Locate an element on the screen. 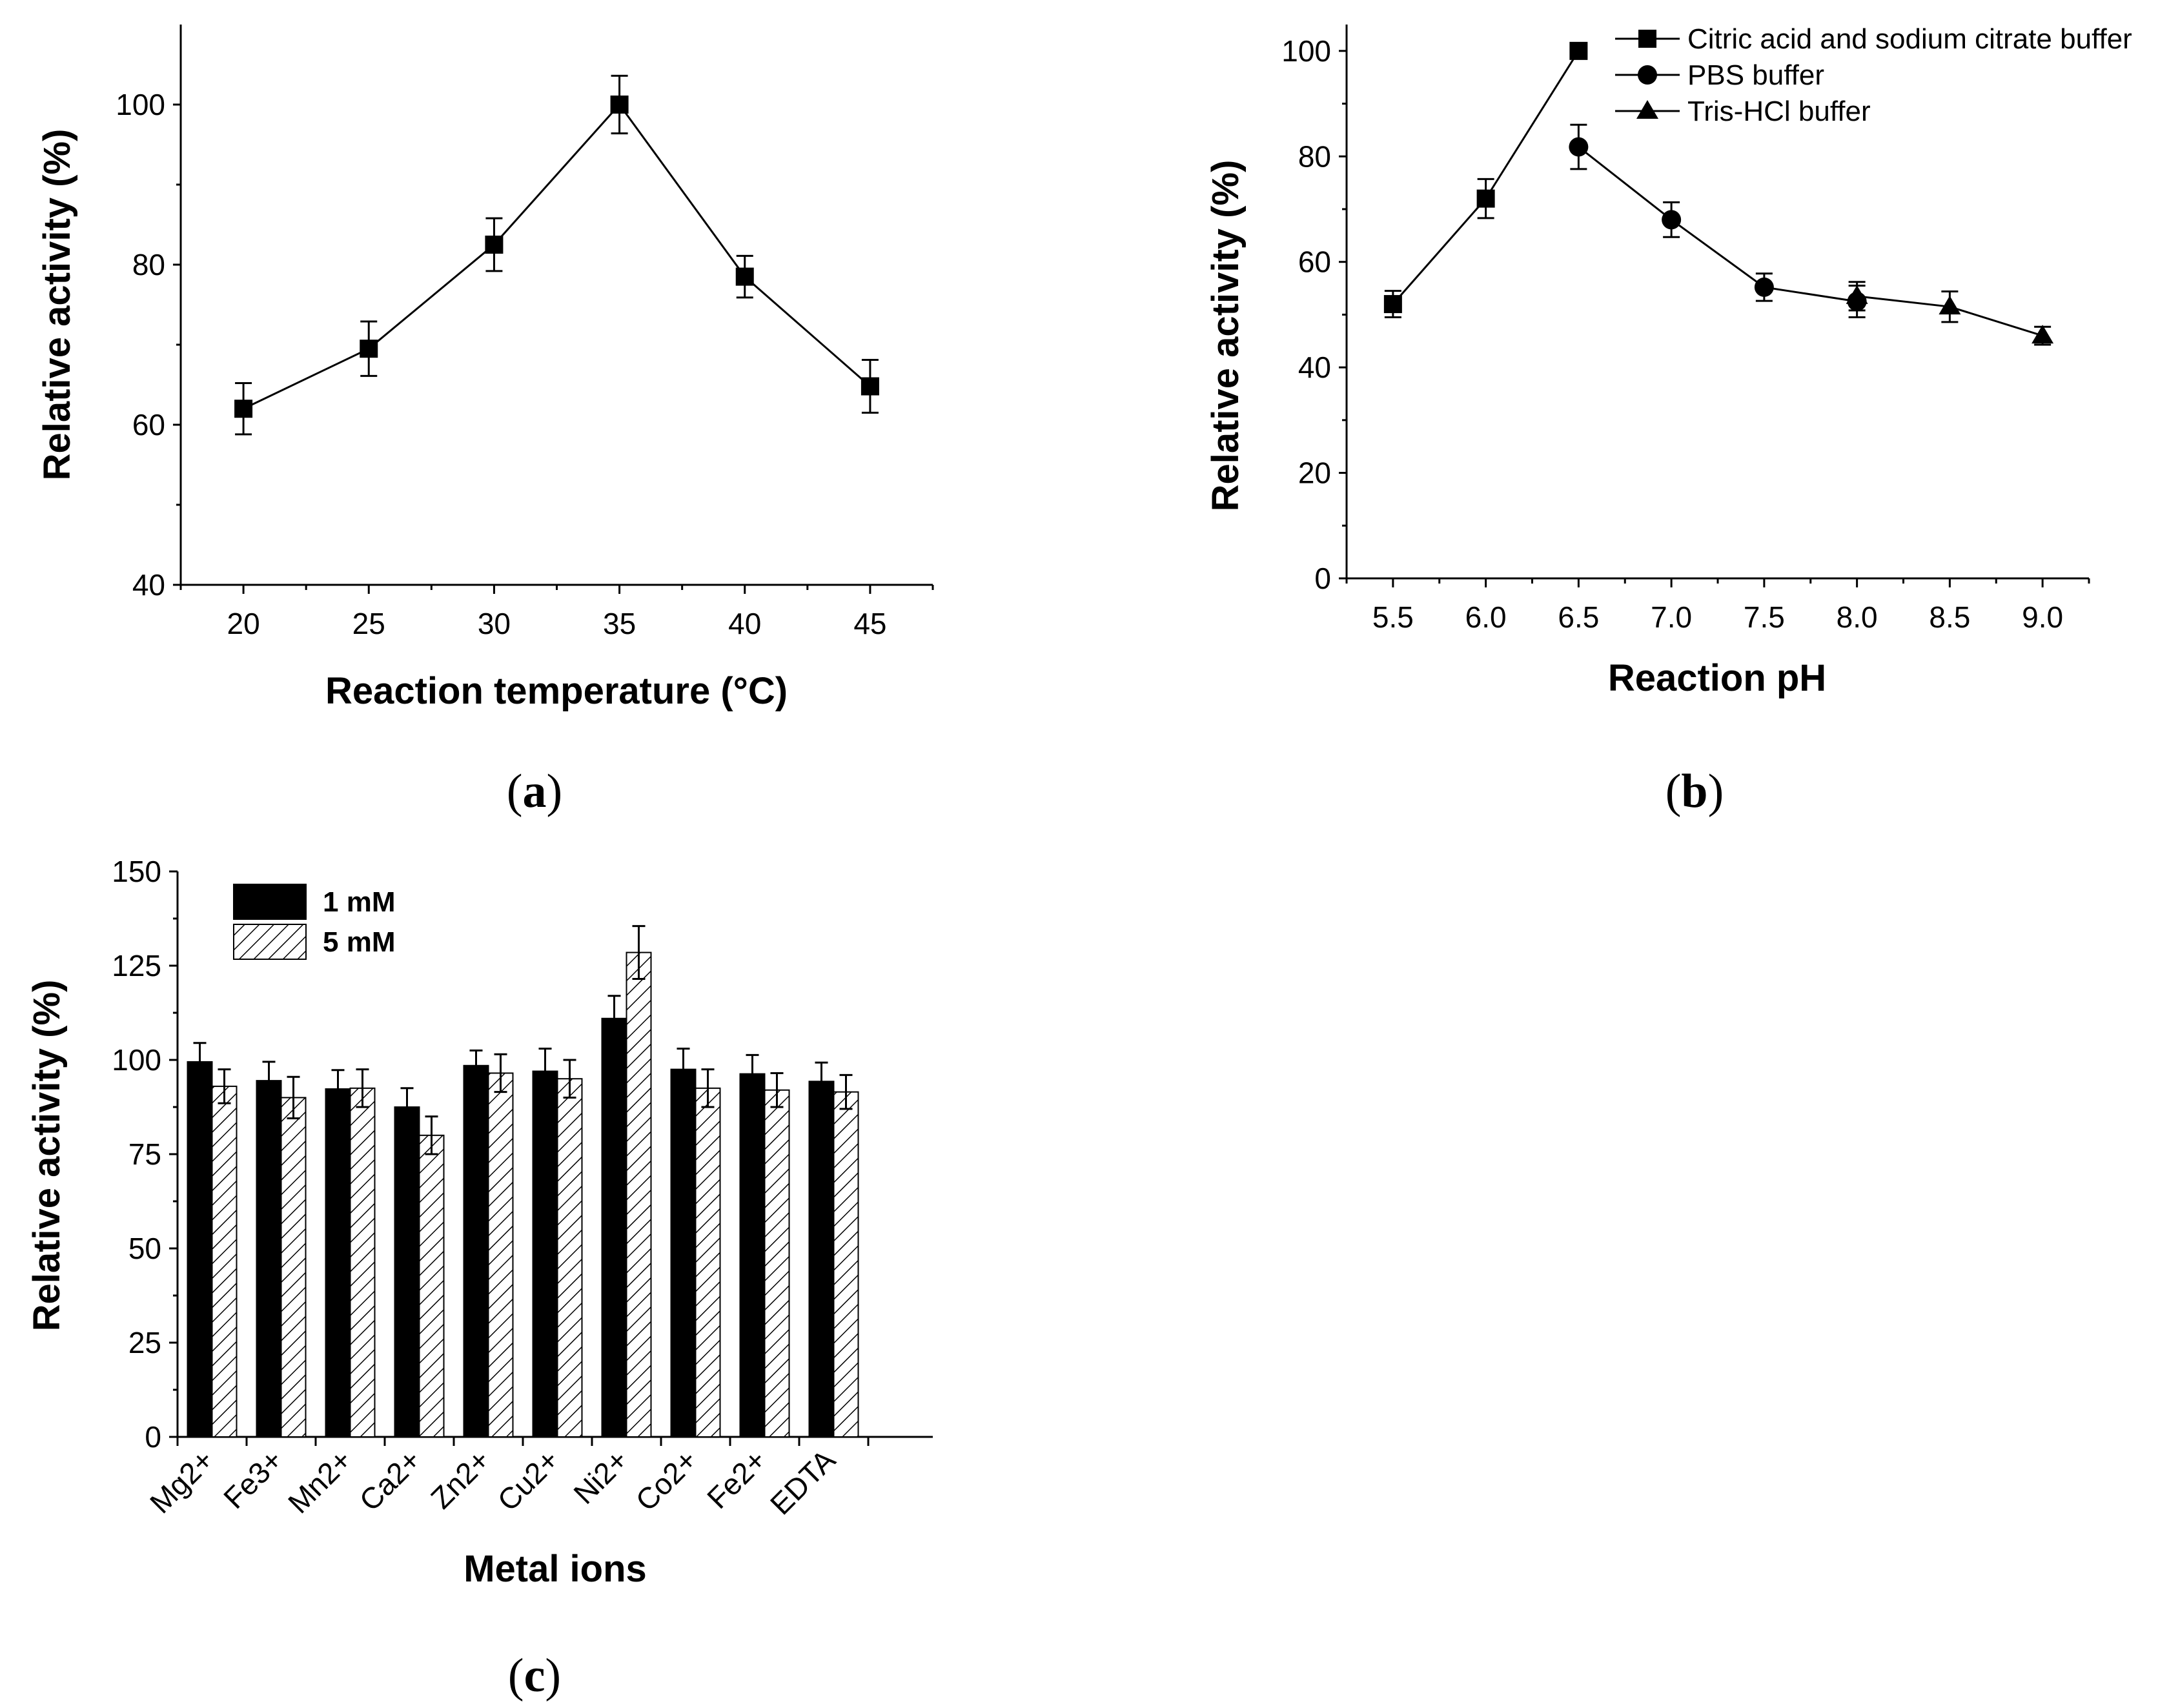 The image size is (2169, 1708). chart-b-x-tick-label: 9.0 is located at coordinates (2042, 617).